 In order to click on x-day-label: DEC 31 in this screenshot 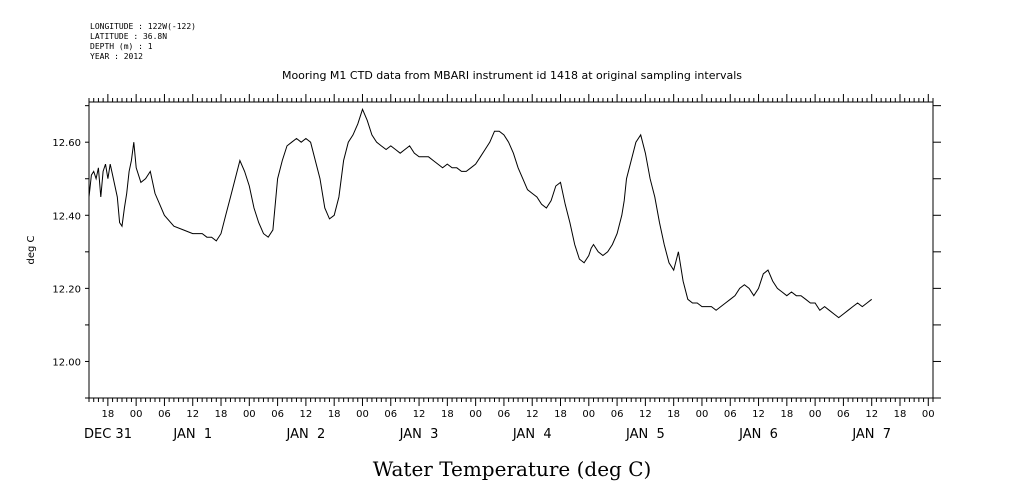, I will do `click(108, 434)`.